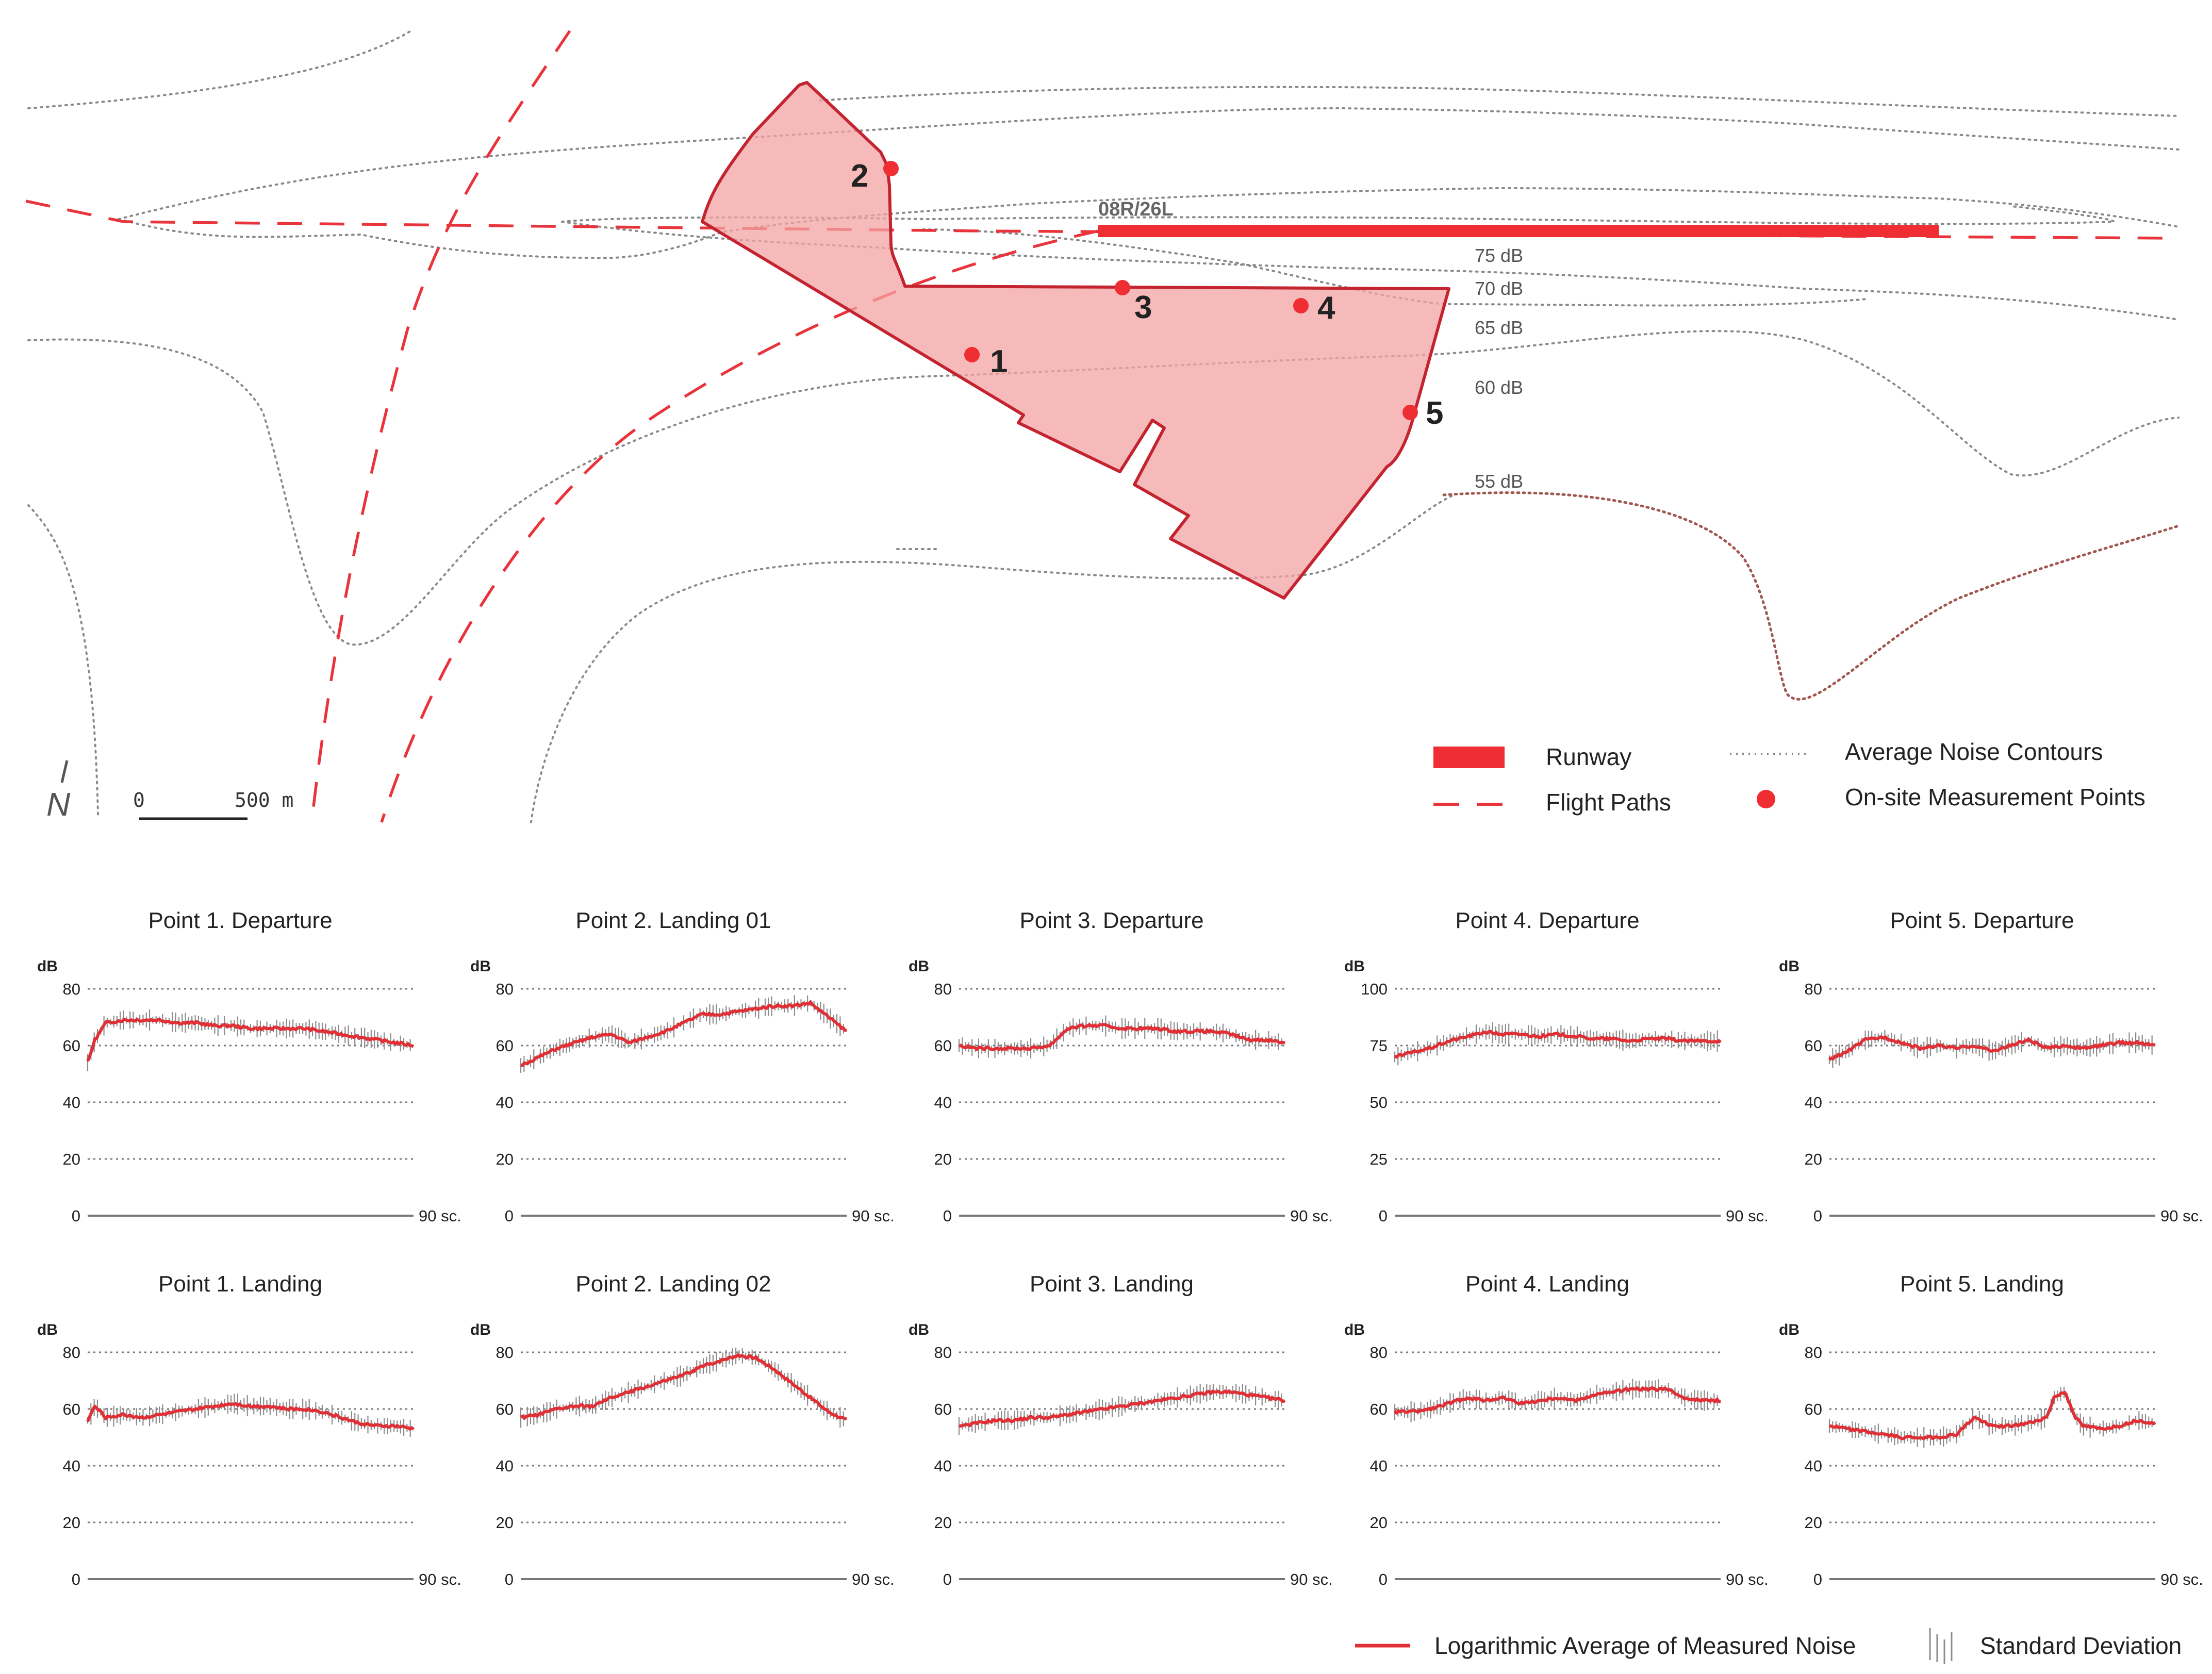  I want to click on chart-10: Point 5. Landing dB 0 20 40 60 80 90 sc., so click(1991, 1429).